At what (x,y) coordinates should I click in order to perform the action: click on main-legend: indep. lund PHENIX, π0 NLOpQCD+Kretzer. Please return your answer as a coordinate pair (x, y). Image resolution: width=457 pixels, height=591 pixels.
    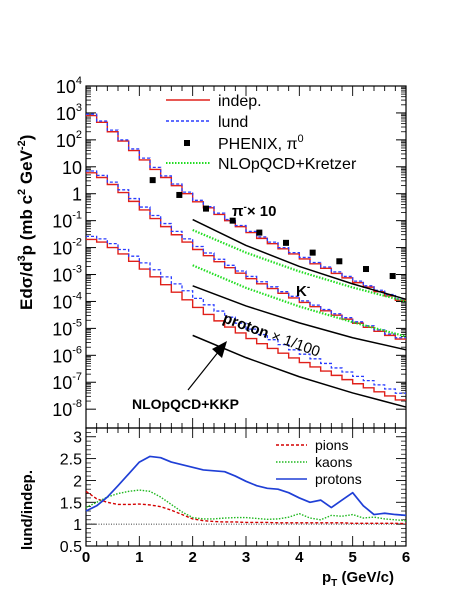
    Looking at the image, I should click on (261, 133).